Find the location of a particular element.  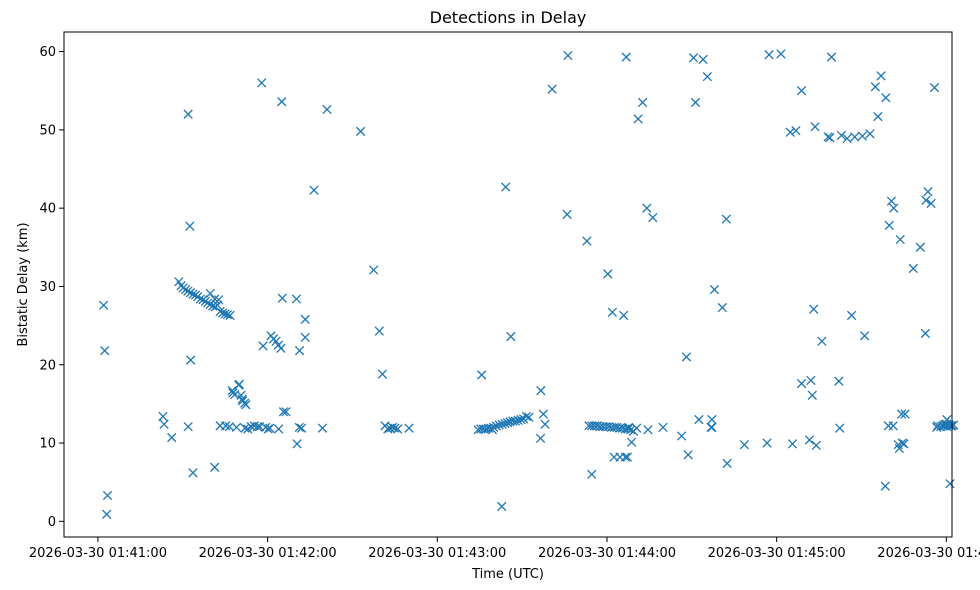

y-tick-label: 20 is located at coordinates (47, 365).